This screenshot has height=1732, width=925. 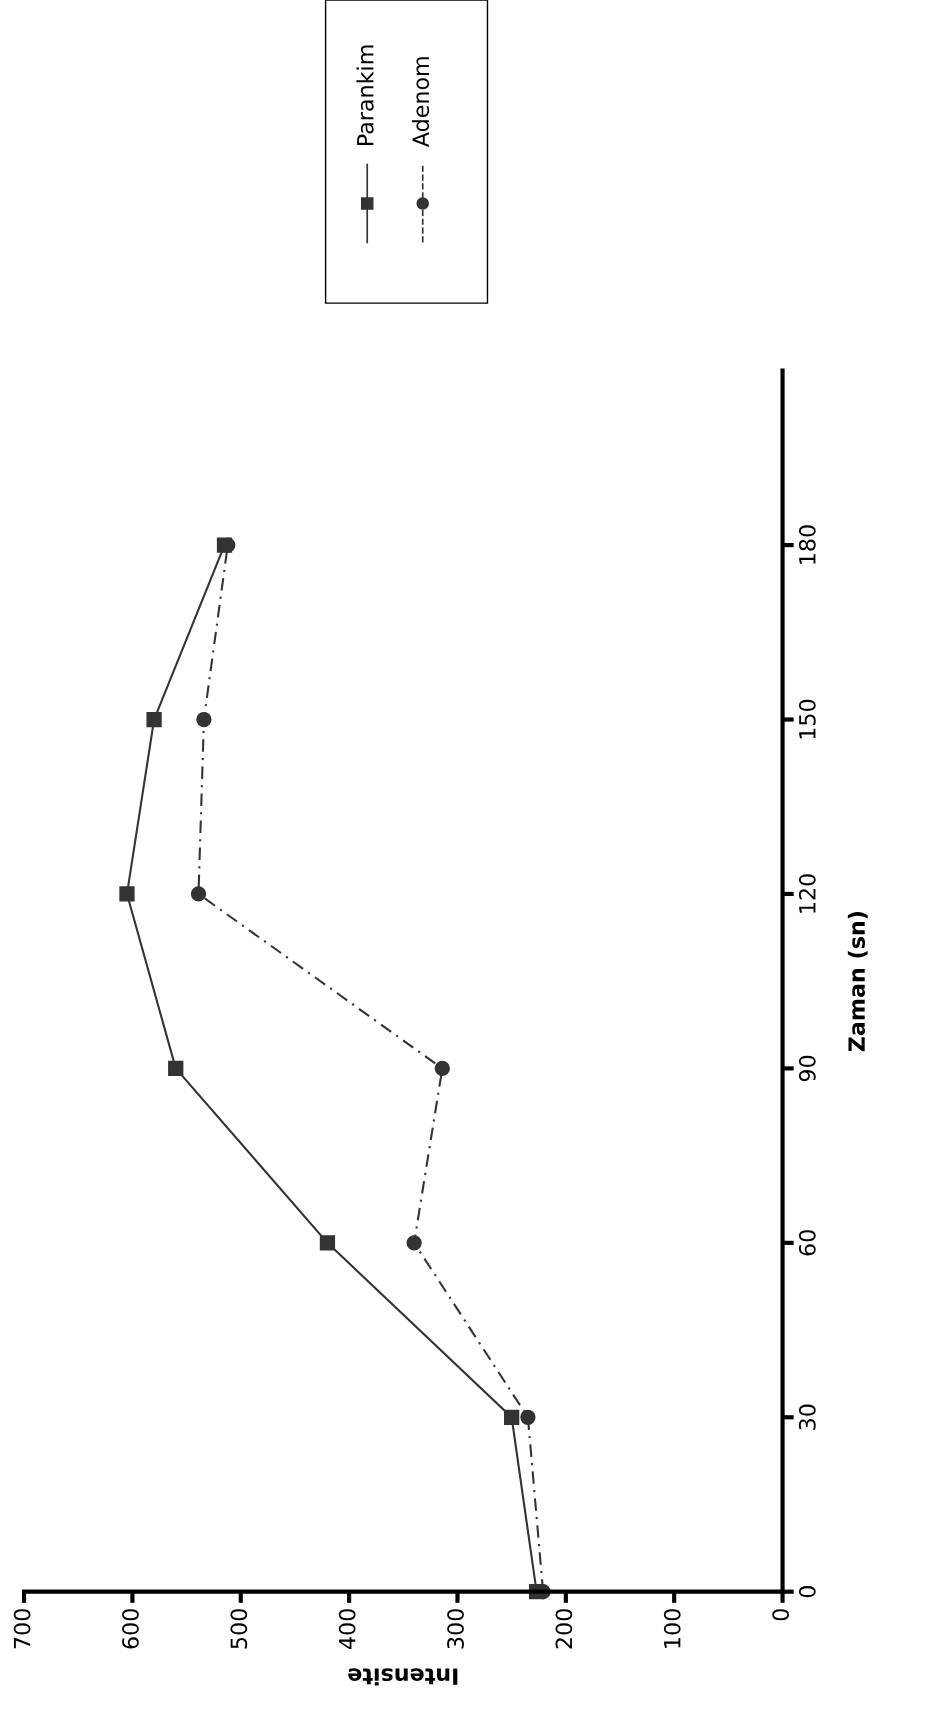 I want to click on y-tick-label: 120, so click(x=807, y=893).